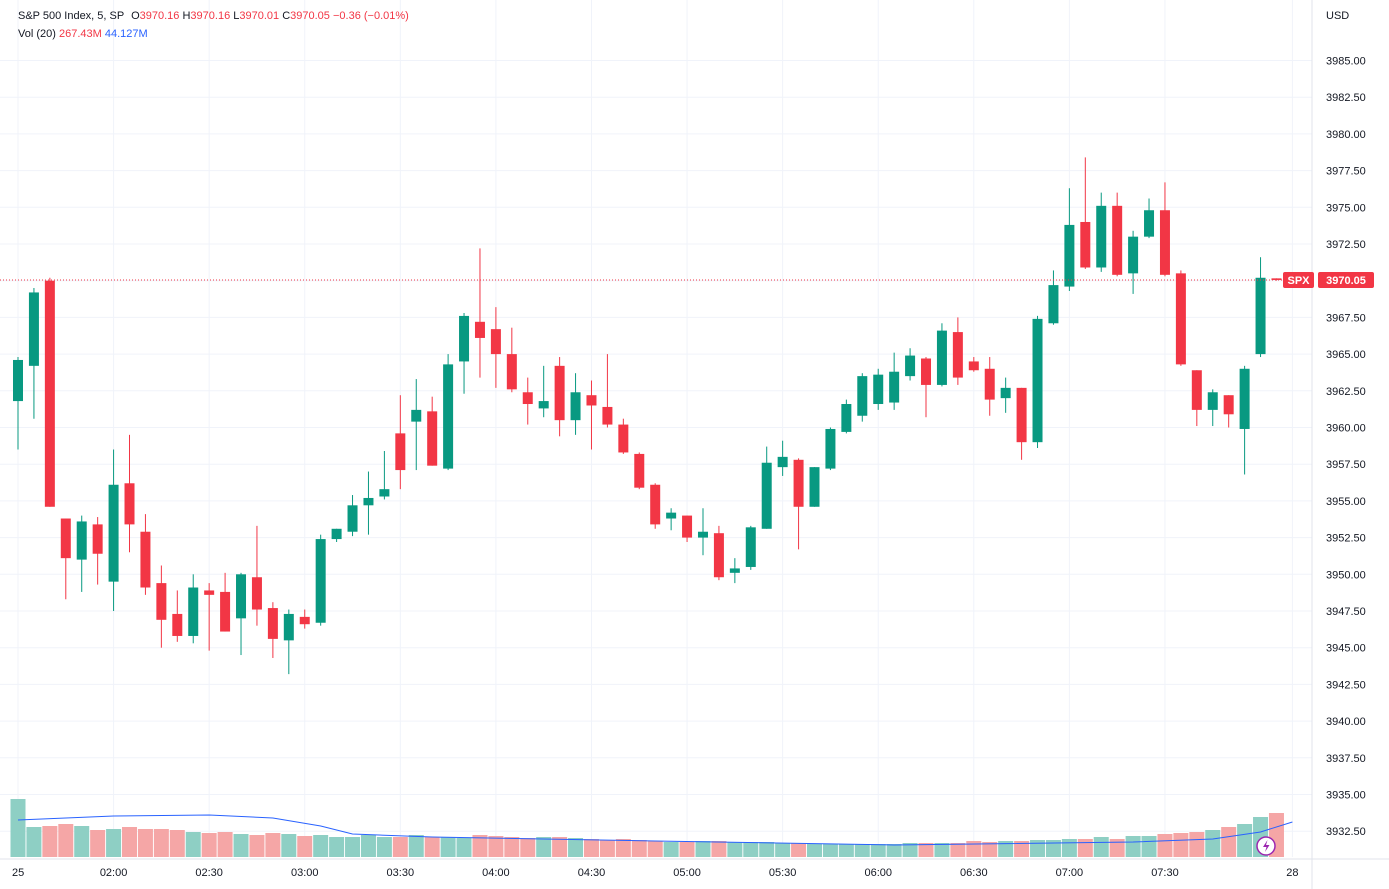 This screenshot has width=1389, height=889. What do you see at coordinates (370, 16) in the screenshot?
I see `change-value: −0.36 (−0.01%)` at bounding box center [370, 16].